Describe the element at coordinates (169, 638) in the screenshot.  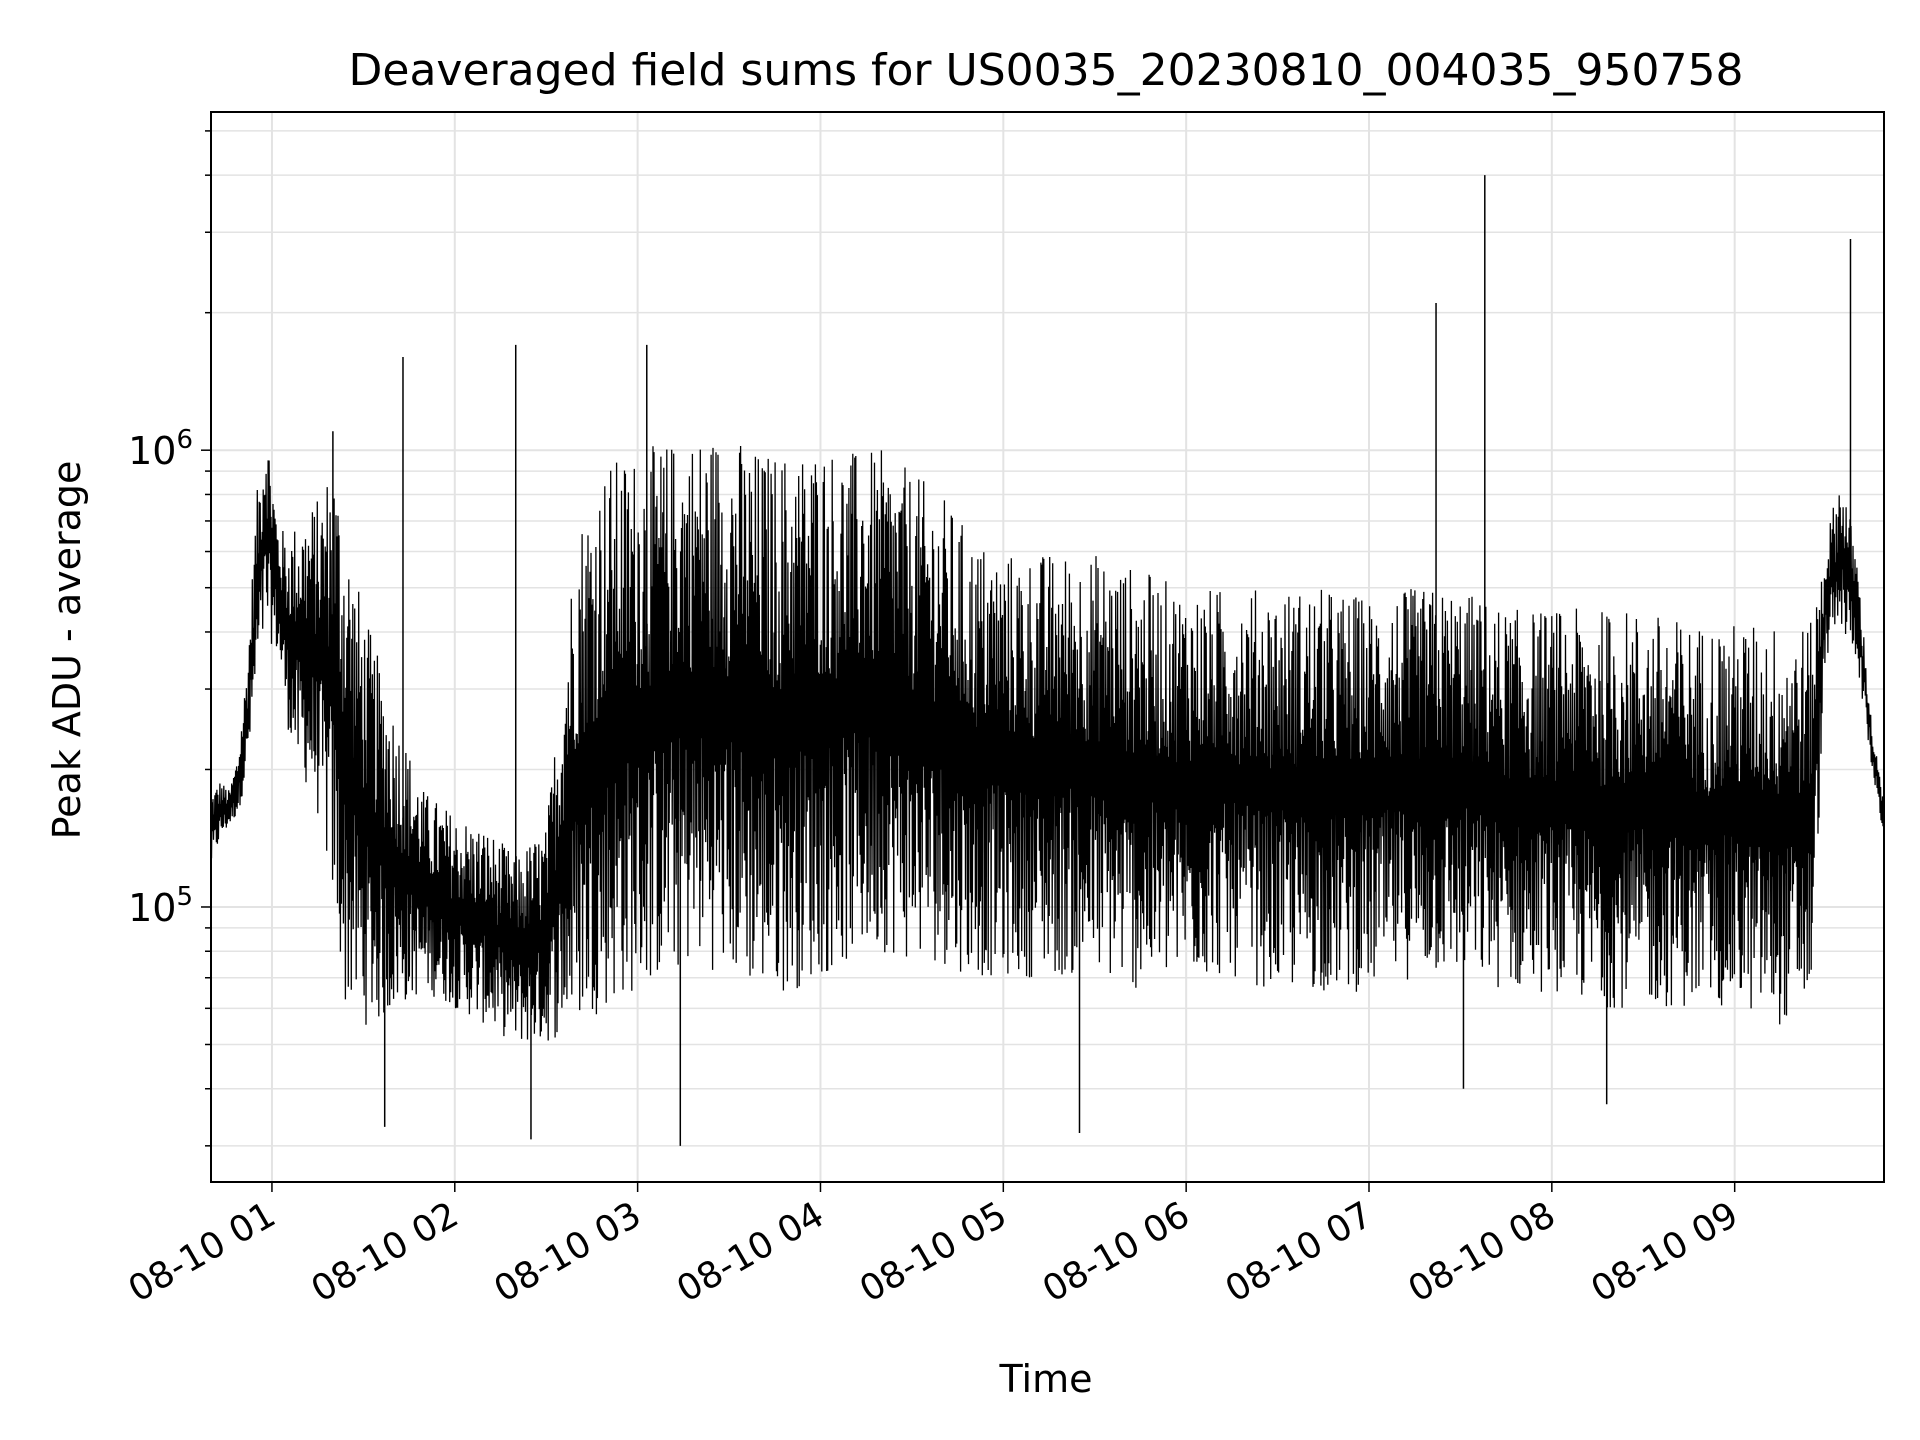
I see `y-axis: 105 106` at that location.